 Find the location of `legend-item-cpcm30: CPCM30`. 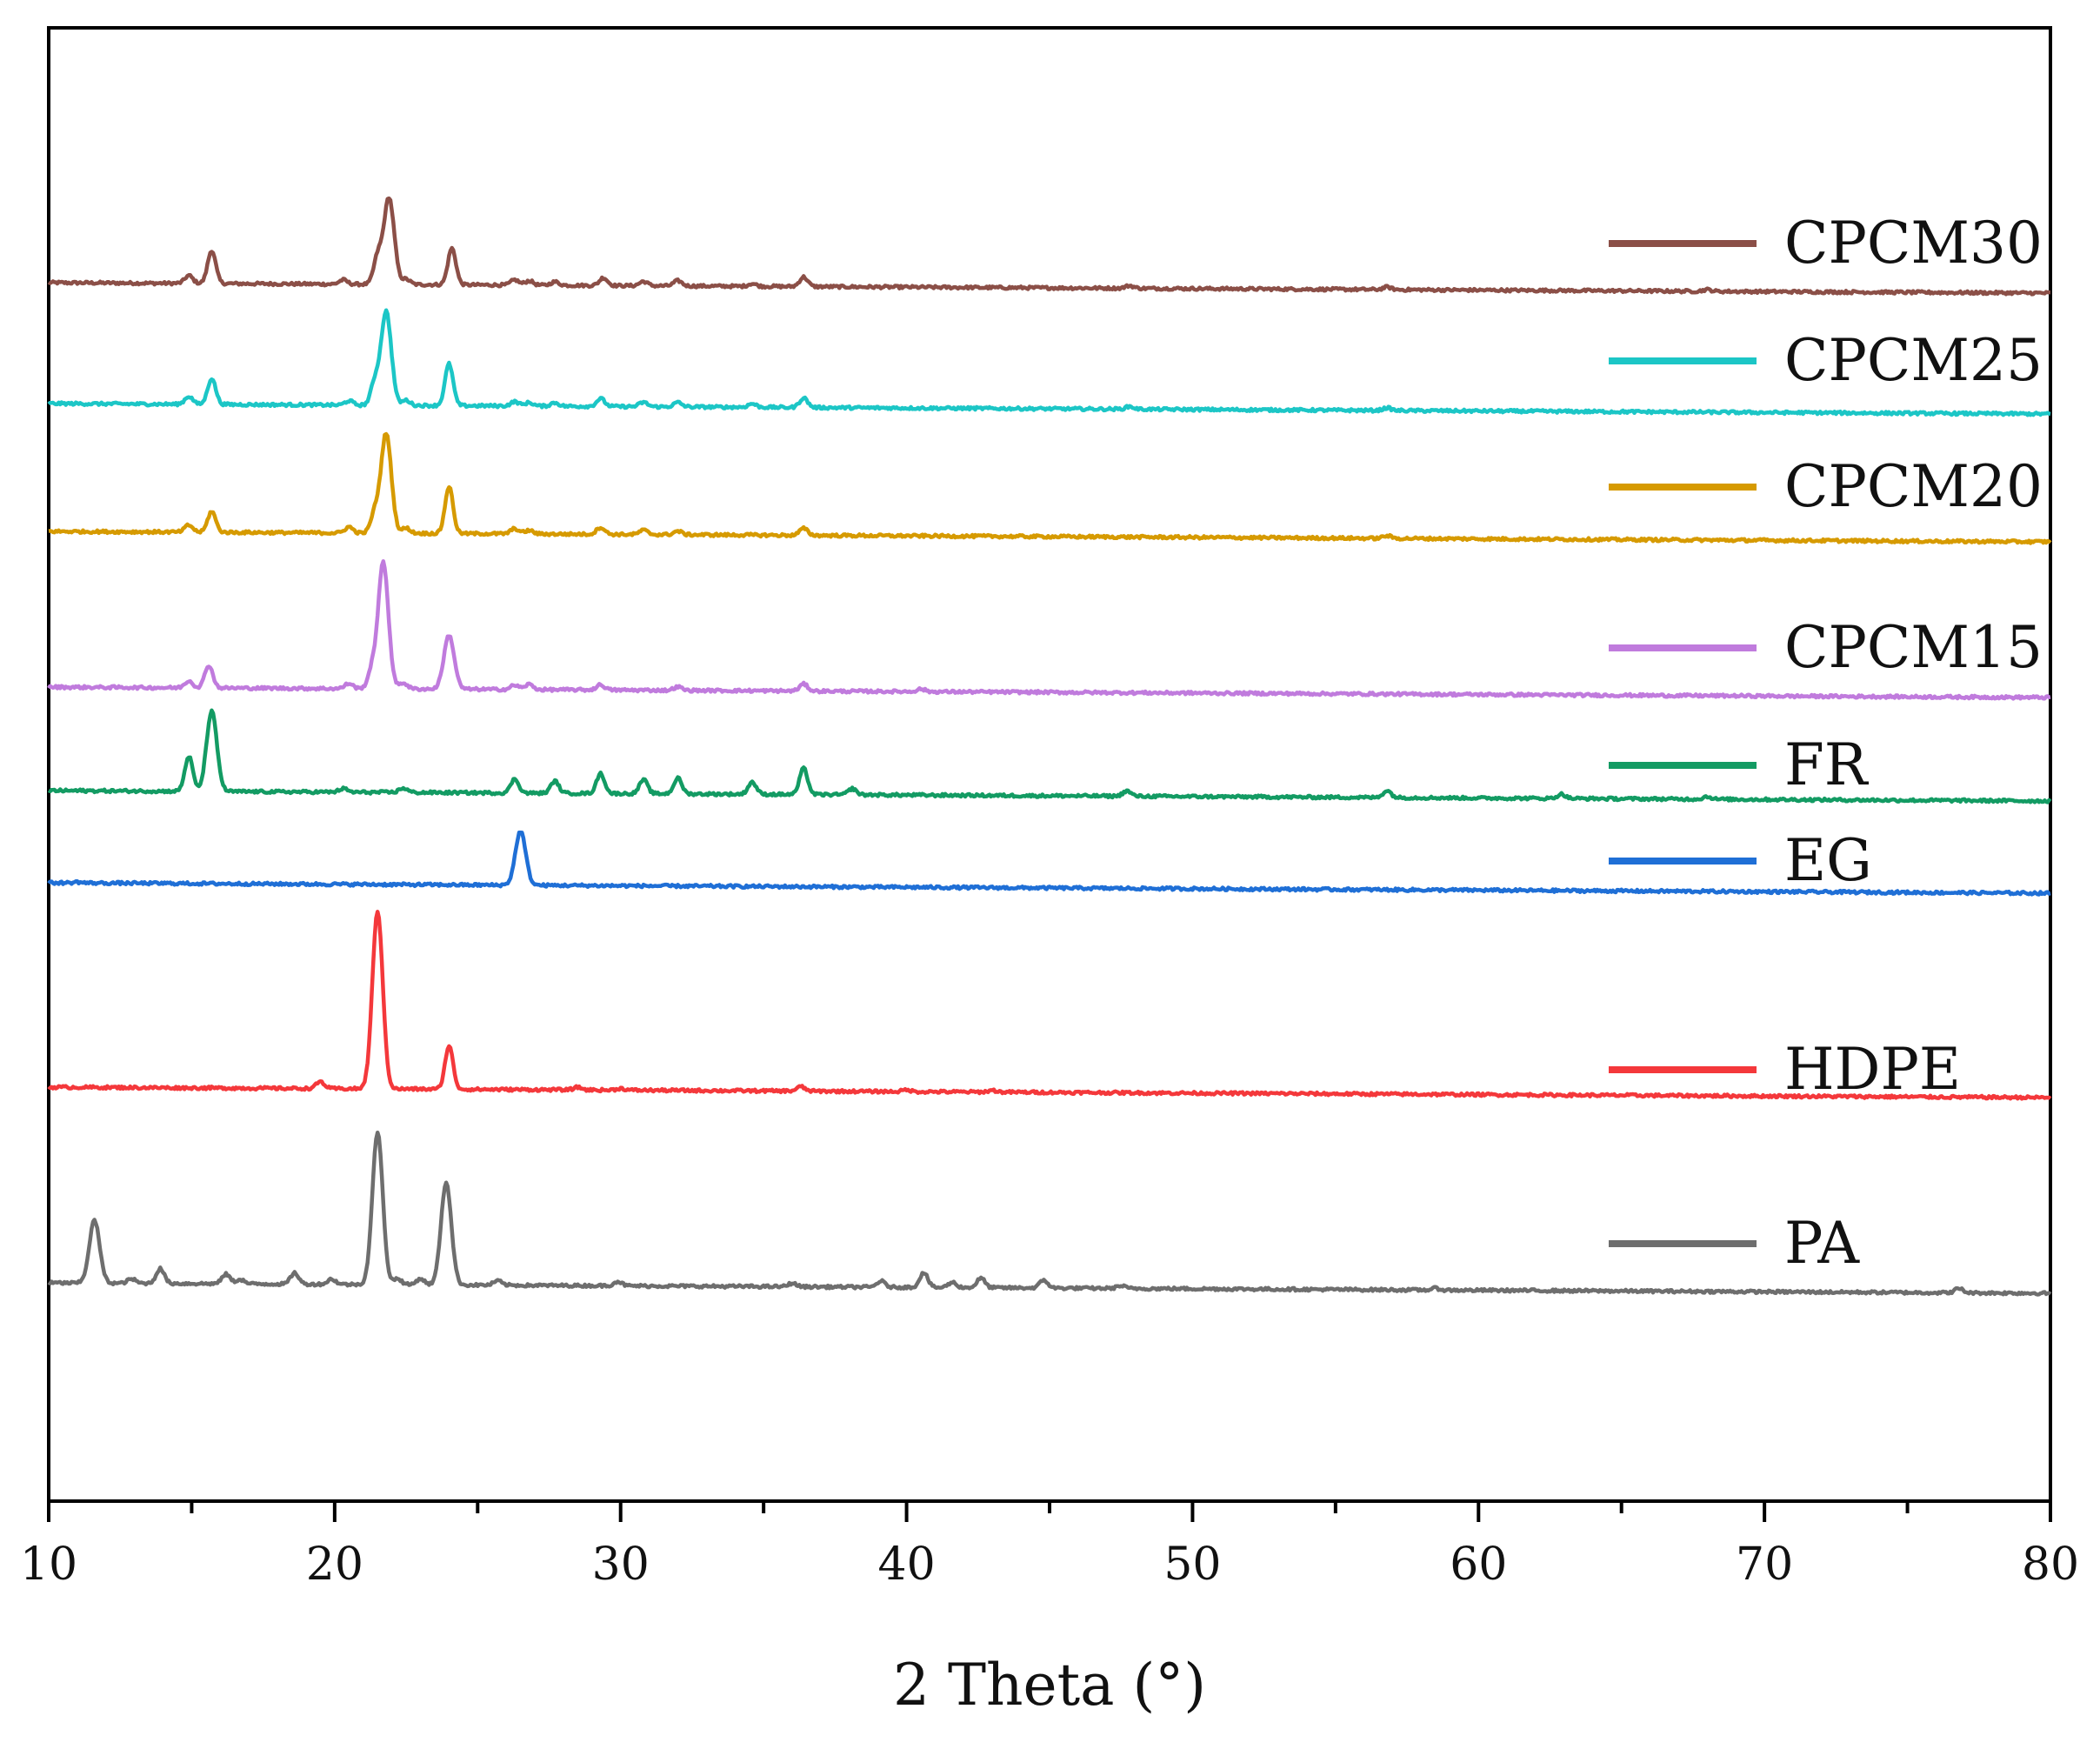

legend-item-cpcm30: CPCM30 is located at coordinates (1826, 243).